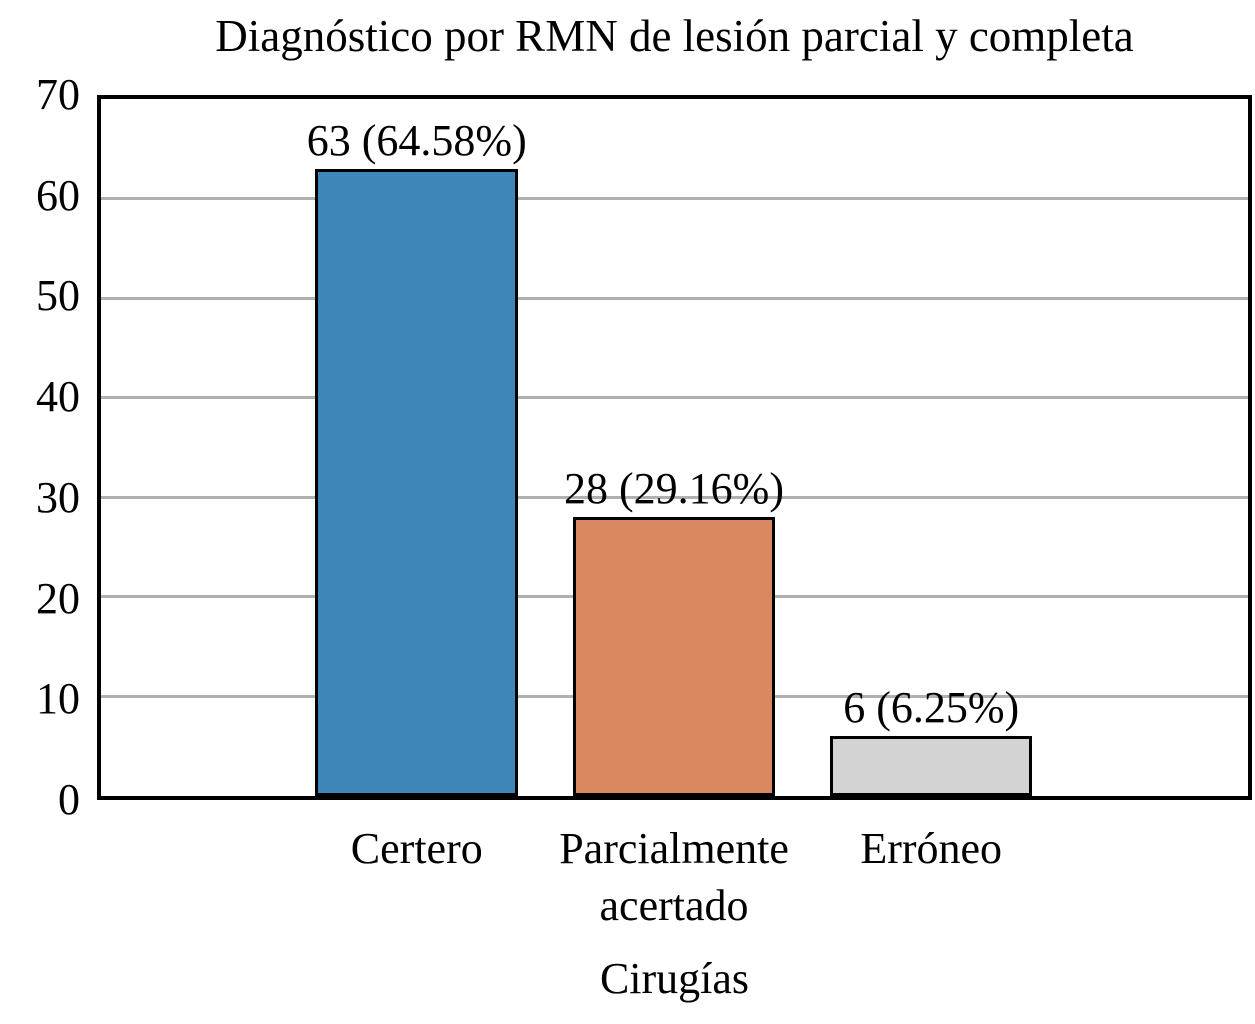 The height and width of the screenshot is (1024, 1255). Describe the element at coordinates (931, 708) in the screenshot. I see `bar-value-label: 6 (6.25%)` at that location.